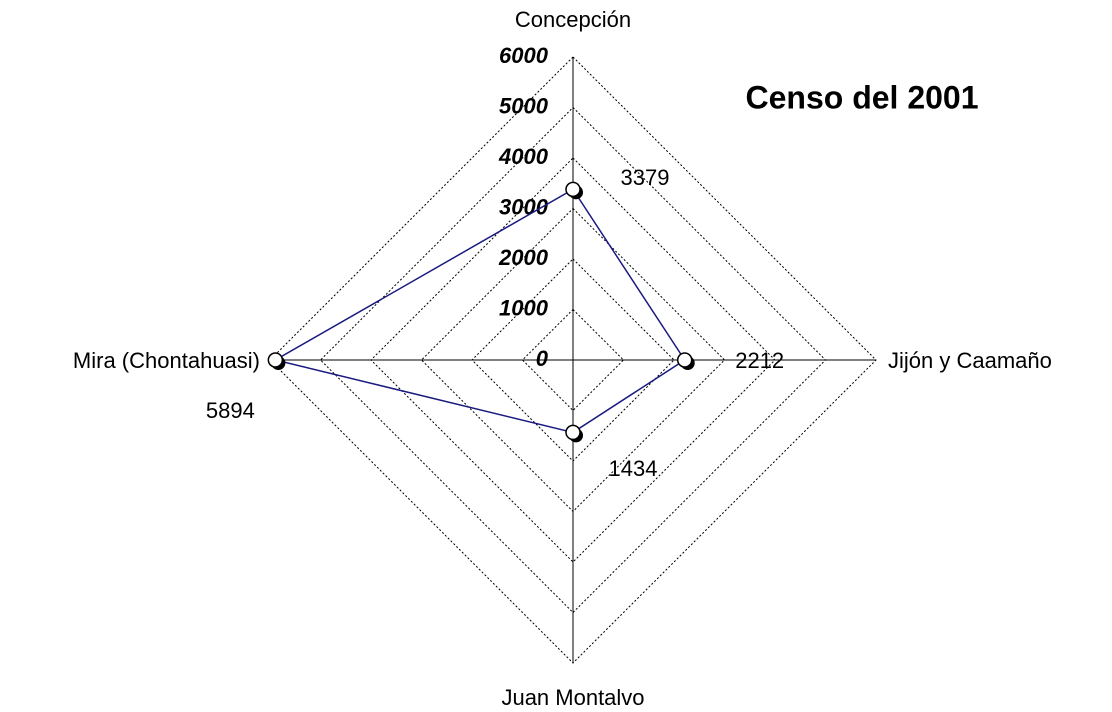 Image resolution: width=1112 pixels, height=712 pixels. I want to click on value-label: 1434, so click(633, 468).